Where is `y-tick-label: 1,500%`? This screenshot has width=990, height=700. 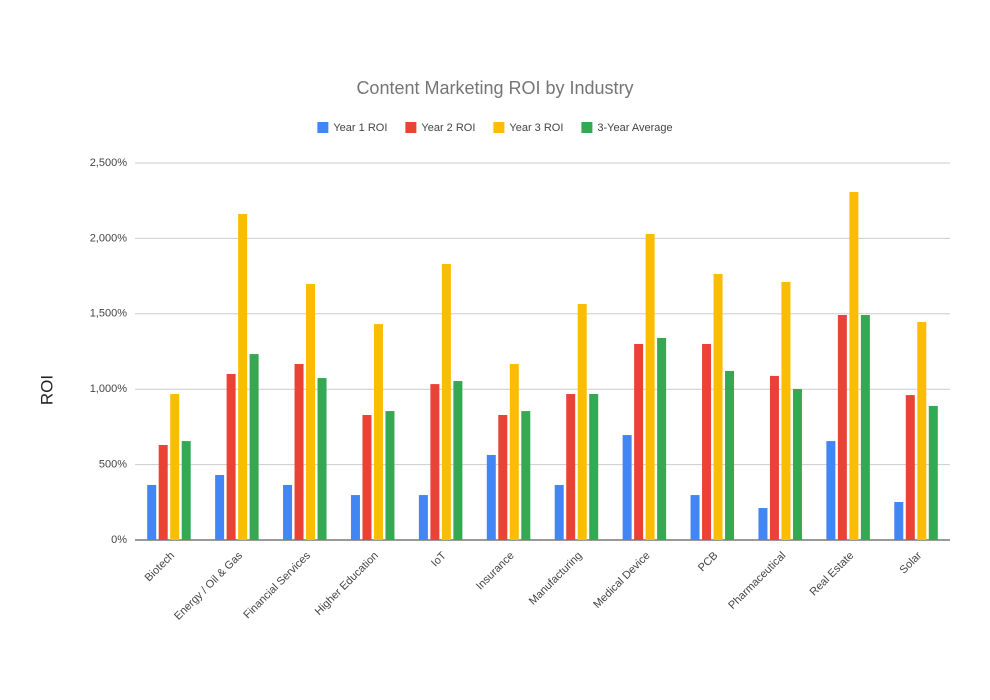
y-tick-label: 1,500% is located at coordinates (109, 314).